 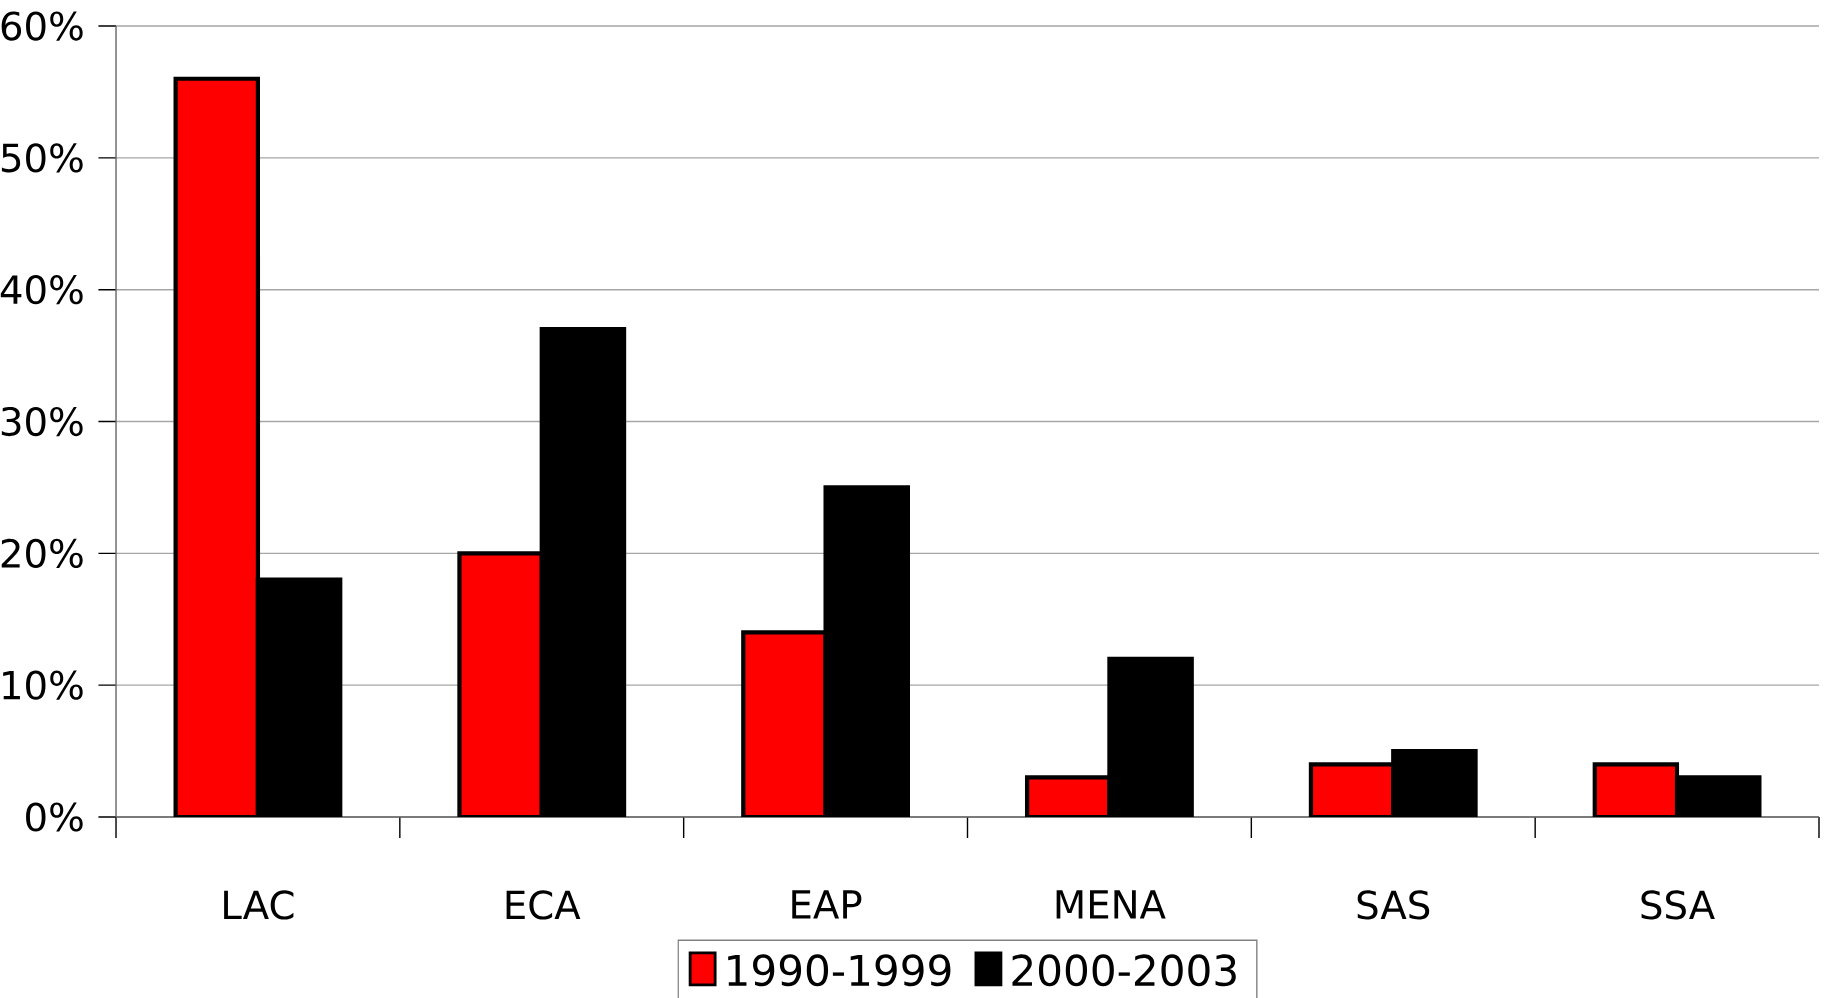 What do you see at coordinates (1111, 904) in the screenshot?
I see `x-tick-label: MENA` at bounding box center [1111, 904].